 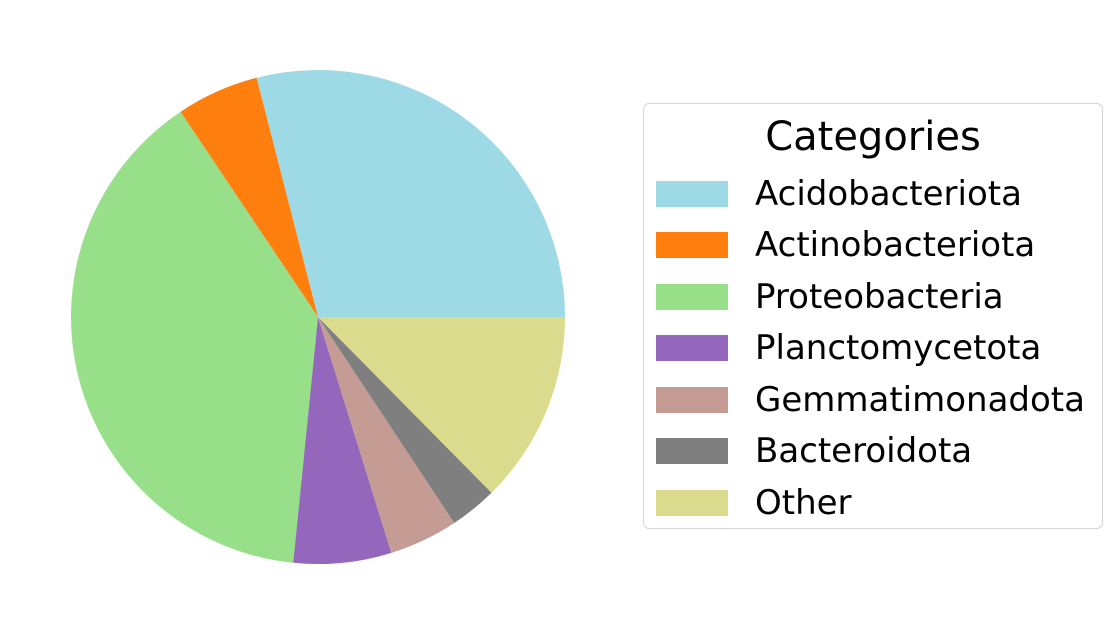 I want to click on legend-item-actinobacteriota: Actinobacteriota, so click(x=876, y=245).